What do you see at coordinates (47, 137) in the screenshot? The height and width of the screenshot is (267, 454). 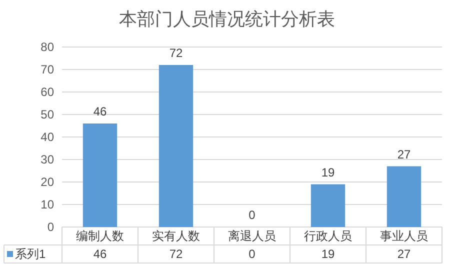 I see `y-tick-label: 40` at bounding box center [47, 137].